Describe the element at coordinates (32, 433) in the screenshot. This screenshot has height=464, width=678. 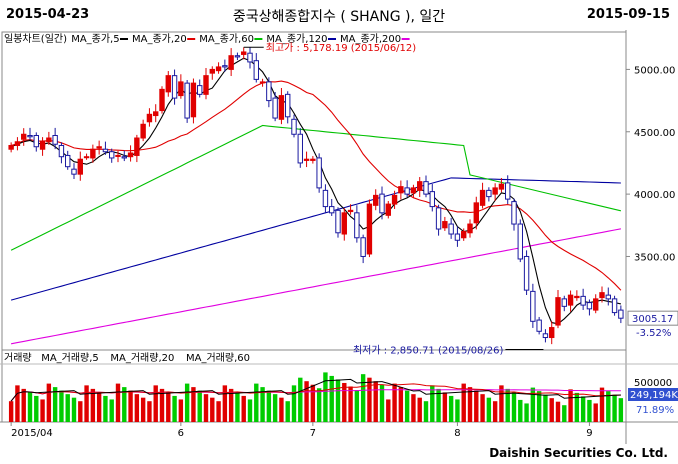
I see `x-tick-label-0: 2015/04` at that location.